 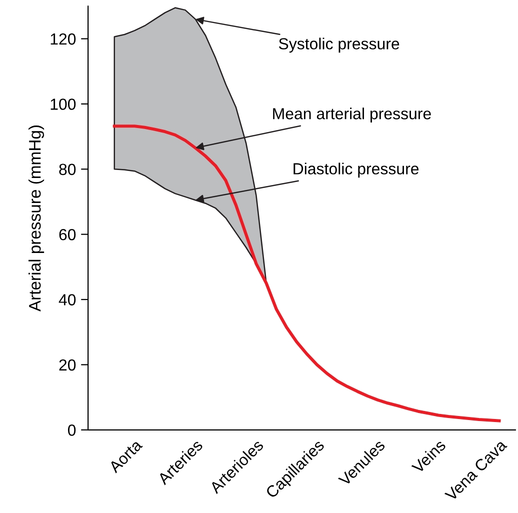 I want to click on y-axis-title: Arterial pressure (mmHg), so click(x=36, y=219).